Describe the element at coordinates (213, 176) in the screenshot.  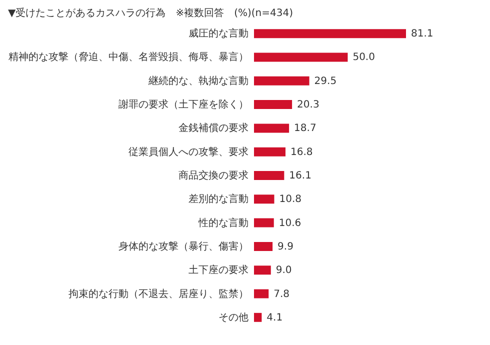
I see `y-tick-label: 商品交換の要求` at that location.